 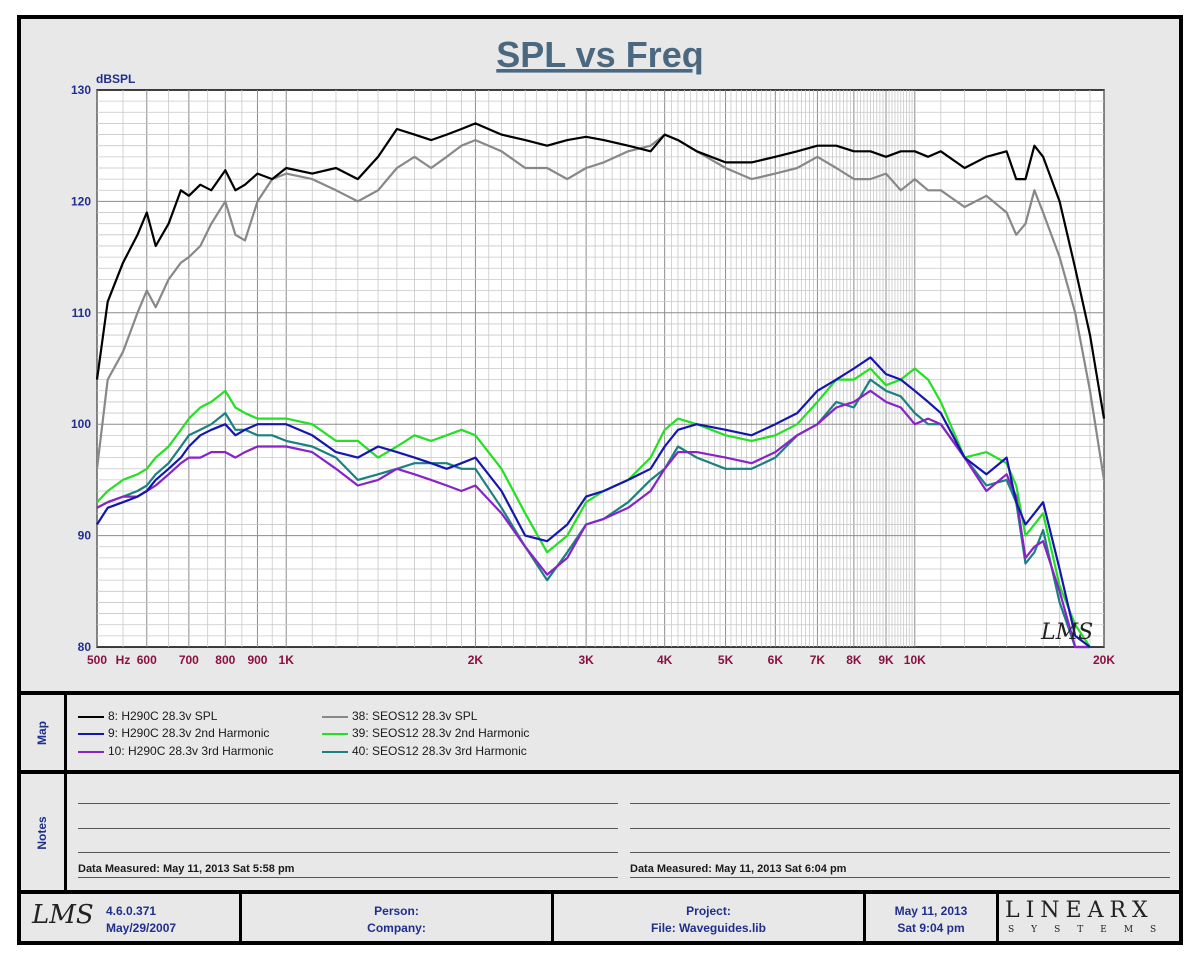 What do you see at coordinates (708, 911) in the screenshot?
I see `project-label: Project:` at bounding box center [708, 911].